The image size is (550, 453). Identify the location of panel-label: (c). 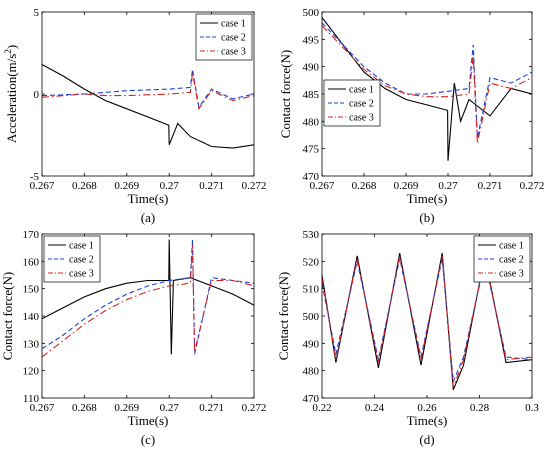
(148, 439).